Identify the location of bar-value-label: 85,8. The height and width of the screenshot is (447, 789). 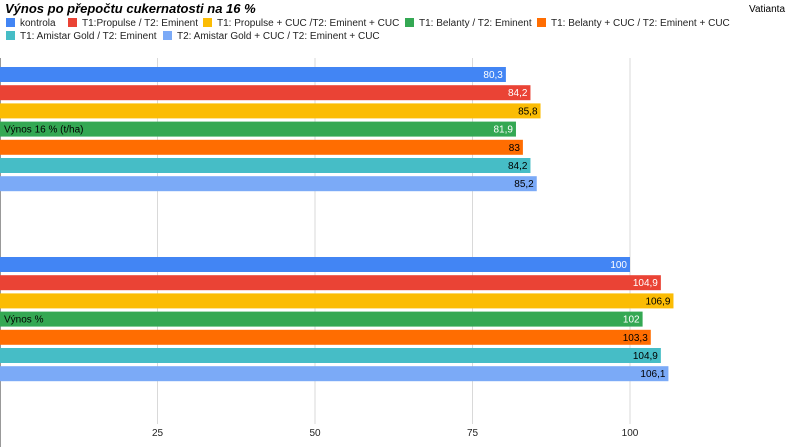
(528, 111).